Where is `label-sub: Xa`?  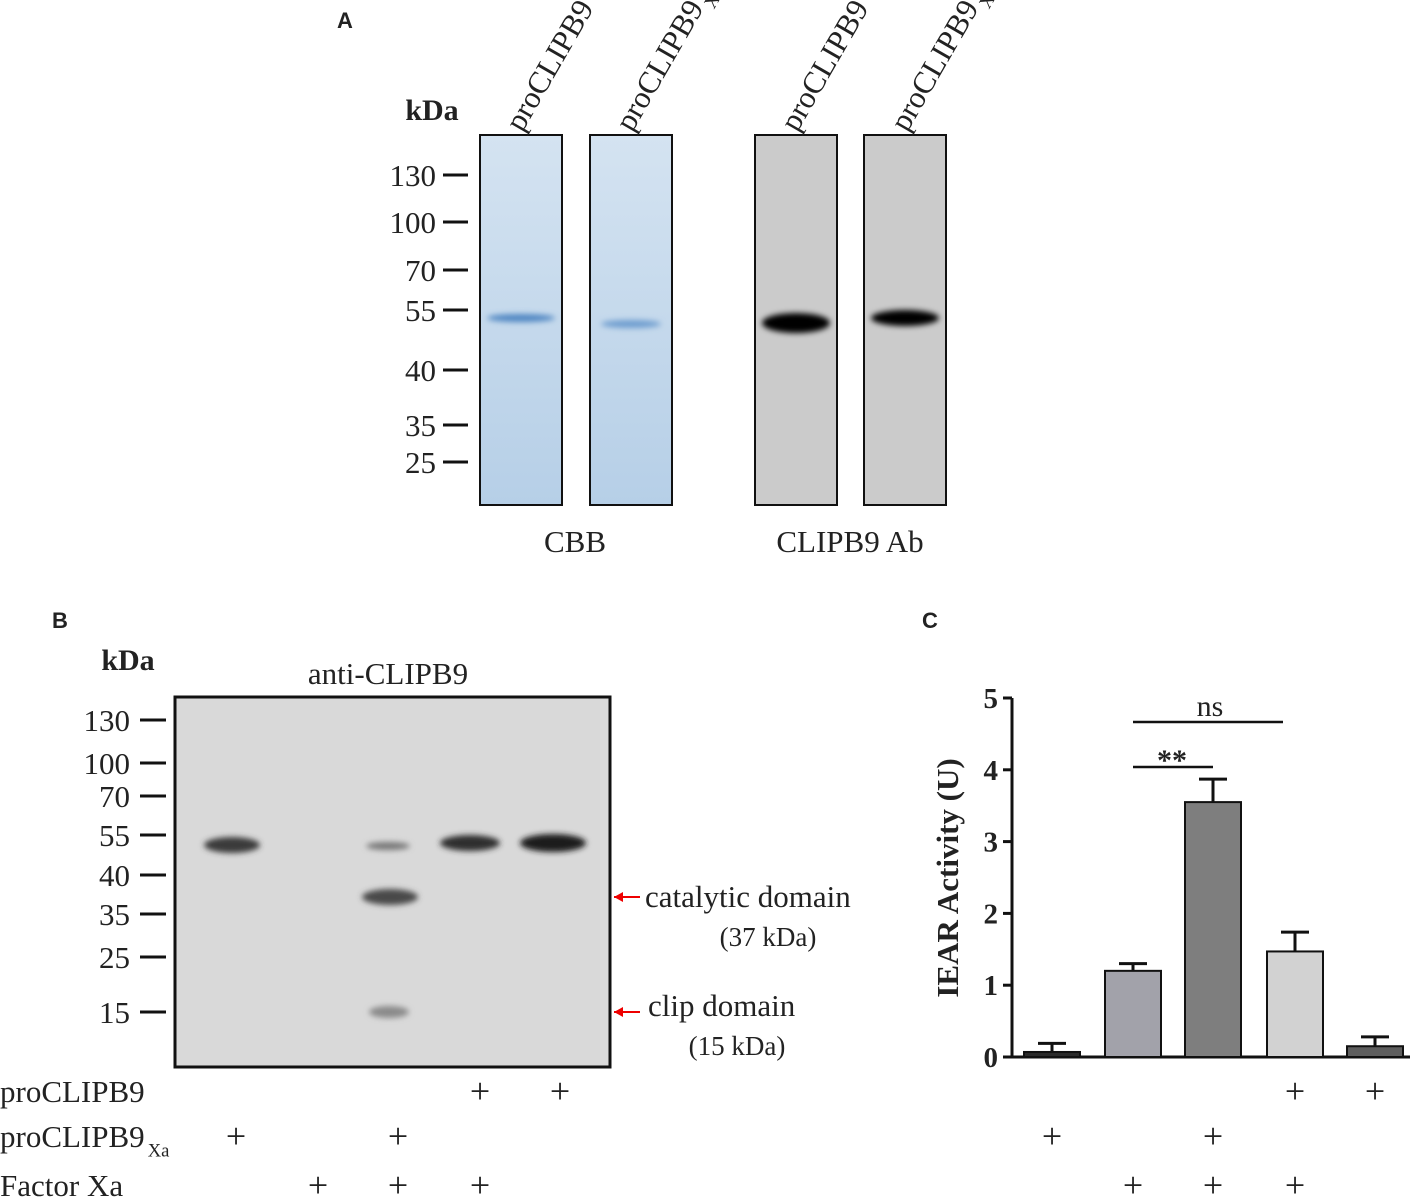
label-sub: Xa is located at coordinates (159, 1150).